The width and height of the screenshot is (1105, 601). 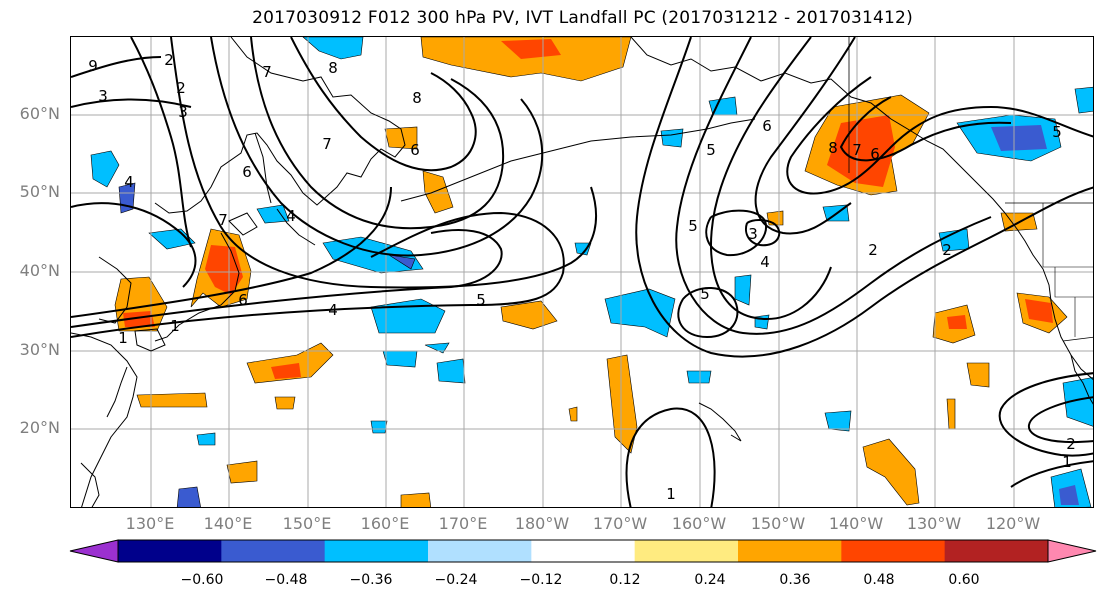 What do you see at coordinates (243, 224) in the screenshot?
I see `coastline-hokkaido` at bounding box center [243, 224].